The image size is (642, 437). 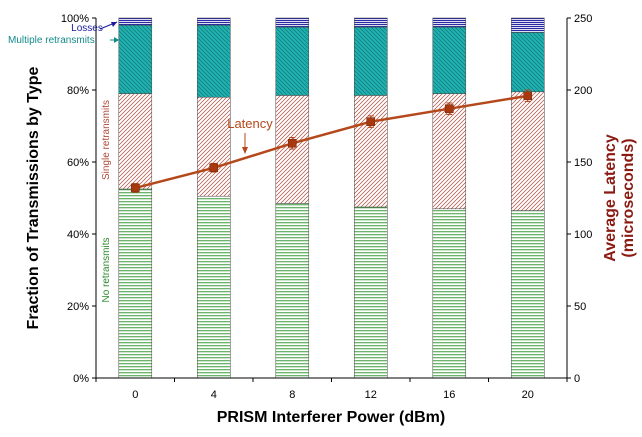 What do you see at coordinates (116, 40) in the screenshot?
I see `annotation-multiple-arrowhead` at bounding box center [116, 40].